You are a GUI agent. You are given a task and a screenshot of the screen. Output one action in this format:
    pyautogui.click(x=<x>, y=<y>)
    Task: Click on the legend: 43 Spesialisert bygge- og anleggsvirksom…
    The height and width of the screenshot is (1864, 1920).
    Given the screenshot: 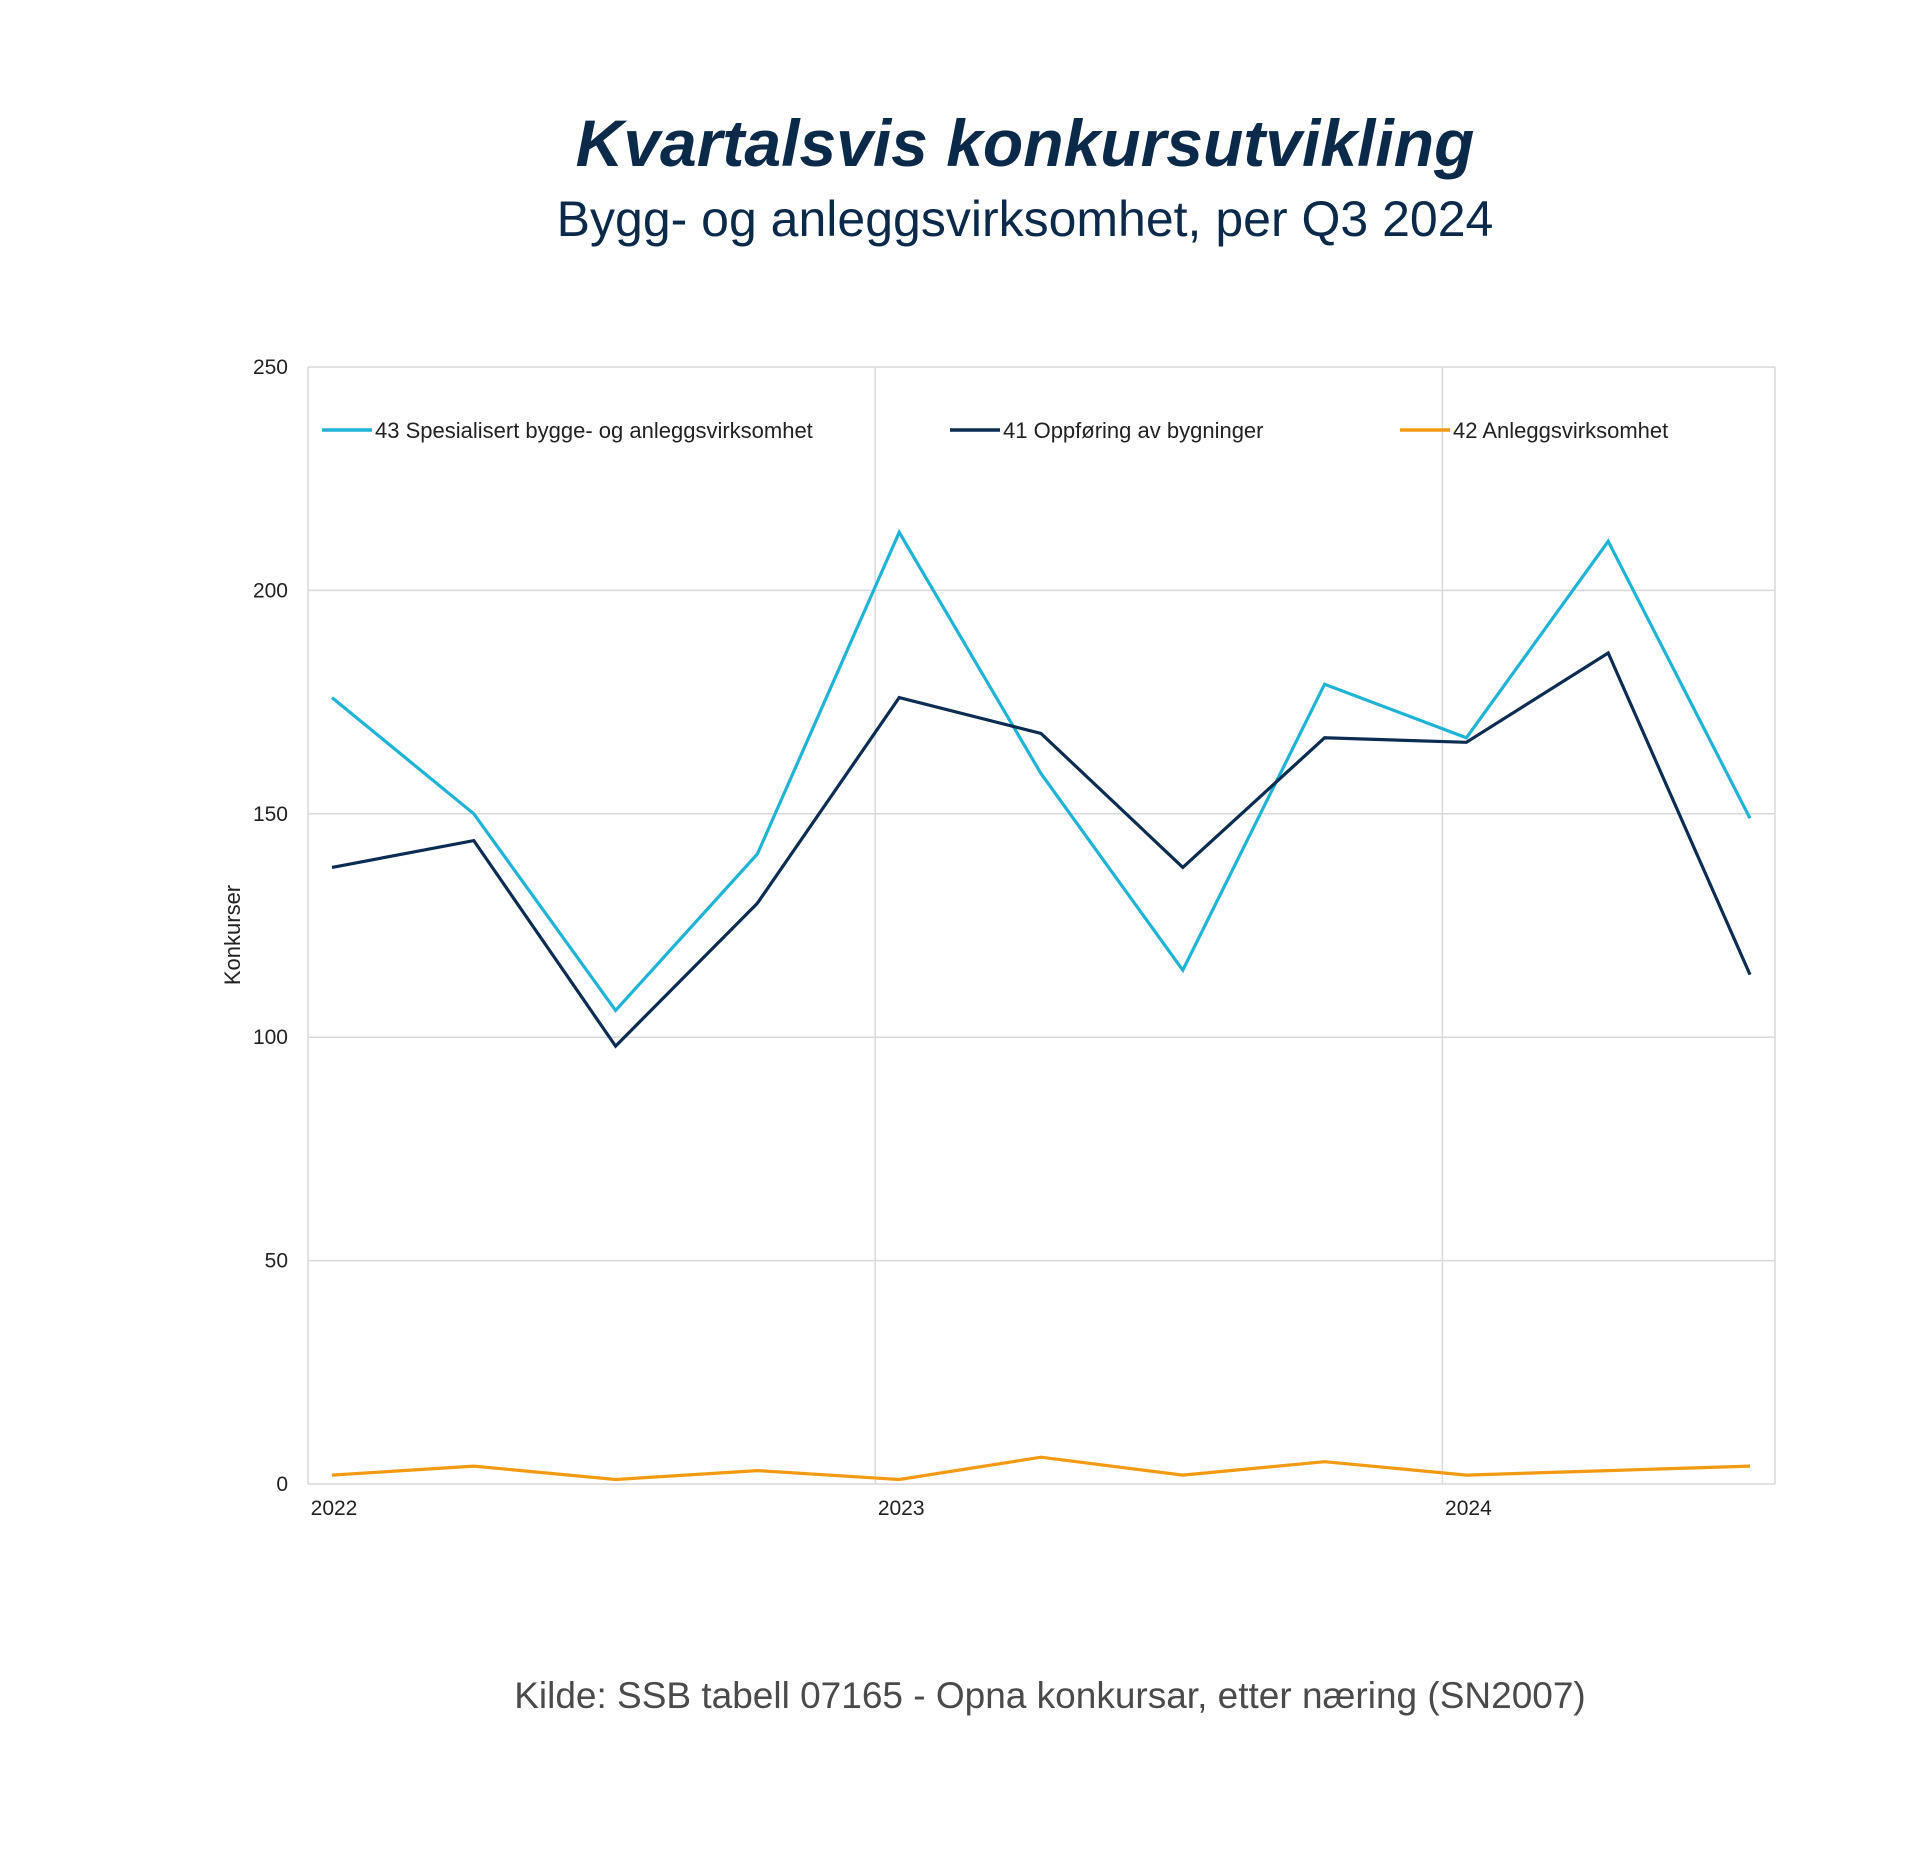 What is the action you would take?
    pyautogui.click(x=995, y=430)
    